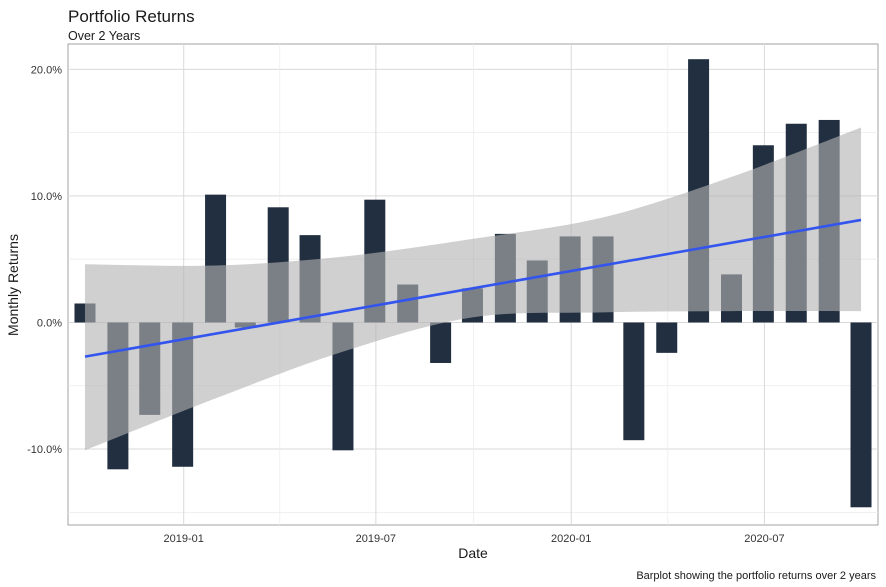  What do you see at coordinates (473, 553) in the screenshot?
I see `x-axis-title: Date` at bounding box center [473, 553].